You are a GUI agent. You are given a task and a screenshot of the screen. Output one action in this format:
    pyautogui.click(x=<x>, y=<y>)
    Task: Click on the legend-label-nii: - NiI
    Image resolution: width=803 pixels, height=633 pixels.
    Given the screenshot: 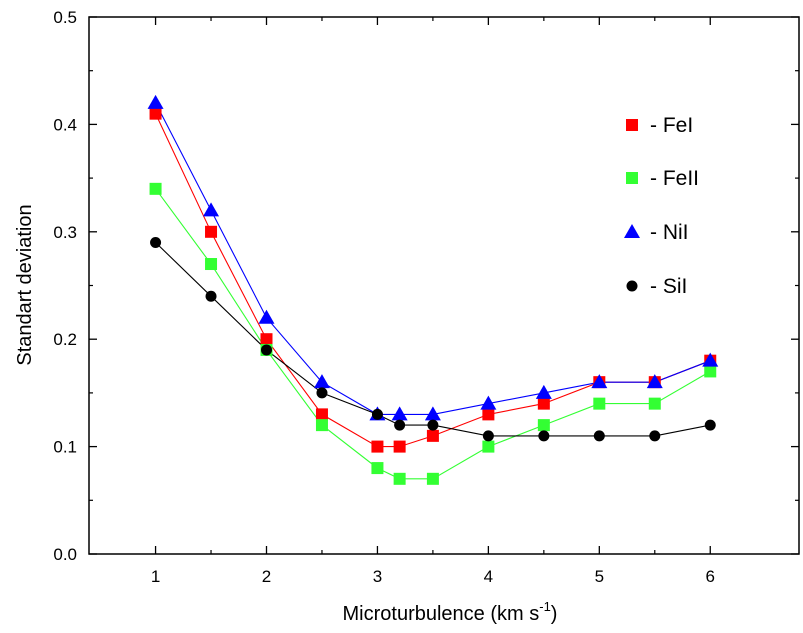 What is the action you would take?
    pyautogui.click(x=669, y=232)
    